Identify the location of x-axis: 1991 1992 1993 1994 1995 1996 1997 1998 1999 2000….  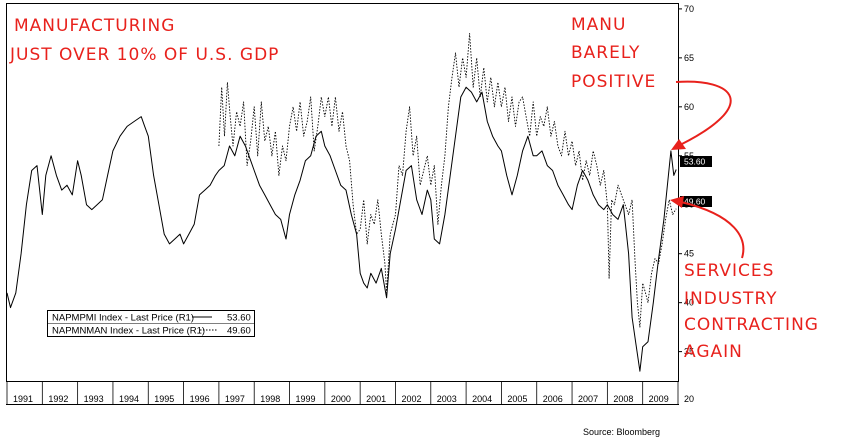
(350, 392).